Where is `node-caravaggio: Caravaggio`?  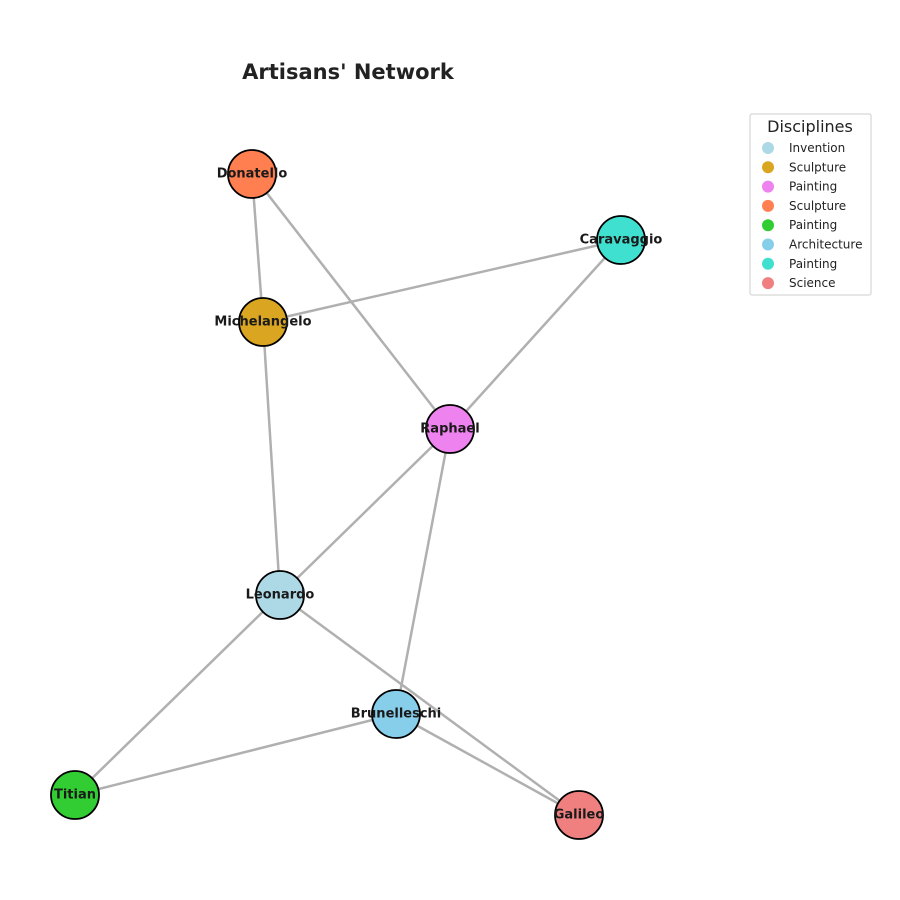 node-caravaggio: Caravaggio is located at coordinates (621, 240).